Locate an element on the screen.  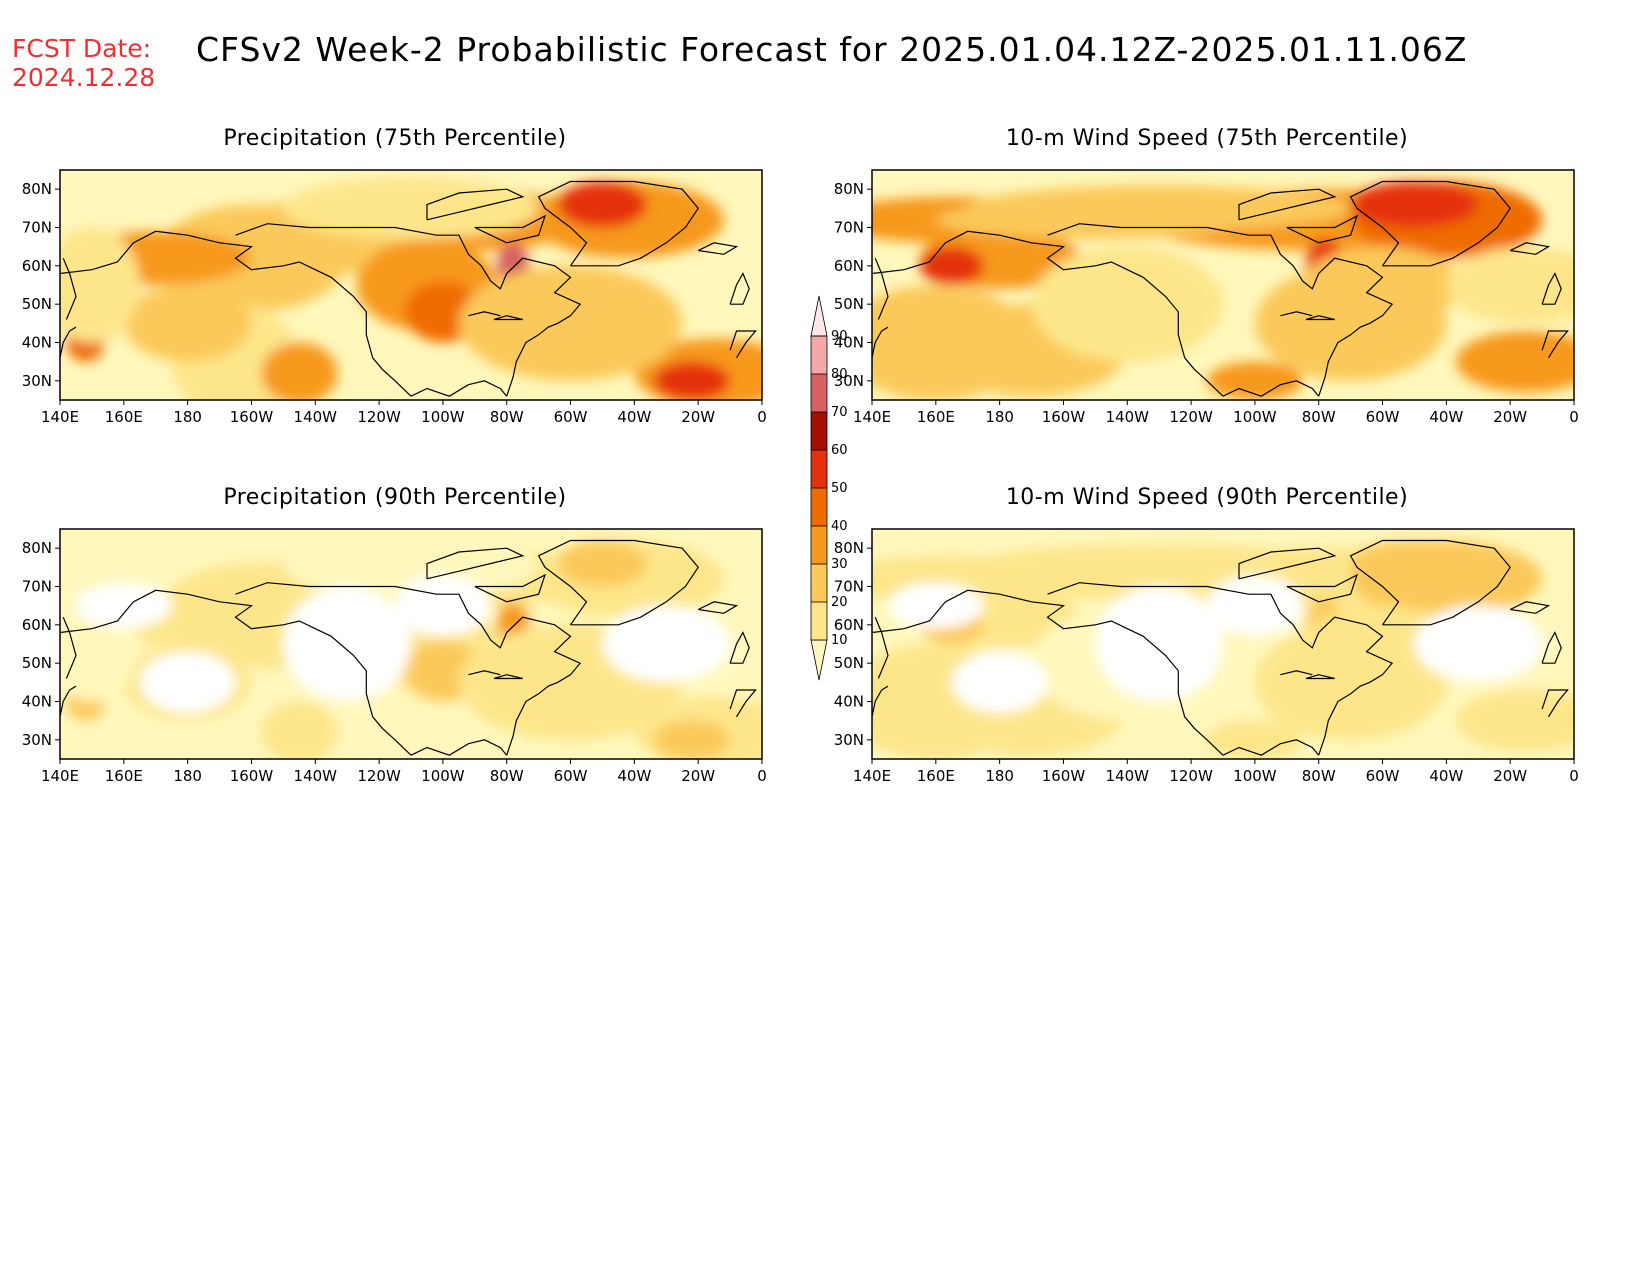
x-tick-label: 20W is located at coordinates (698, 417).